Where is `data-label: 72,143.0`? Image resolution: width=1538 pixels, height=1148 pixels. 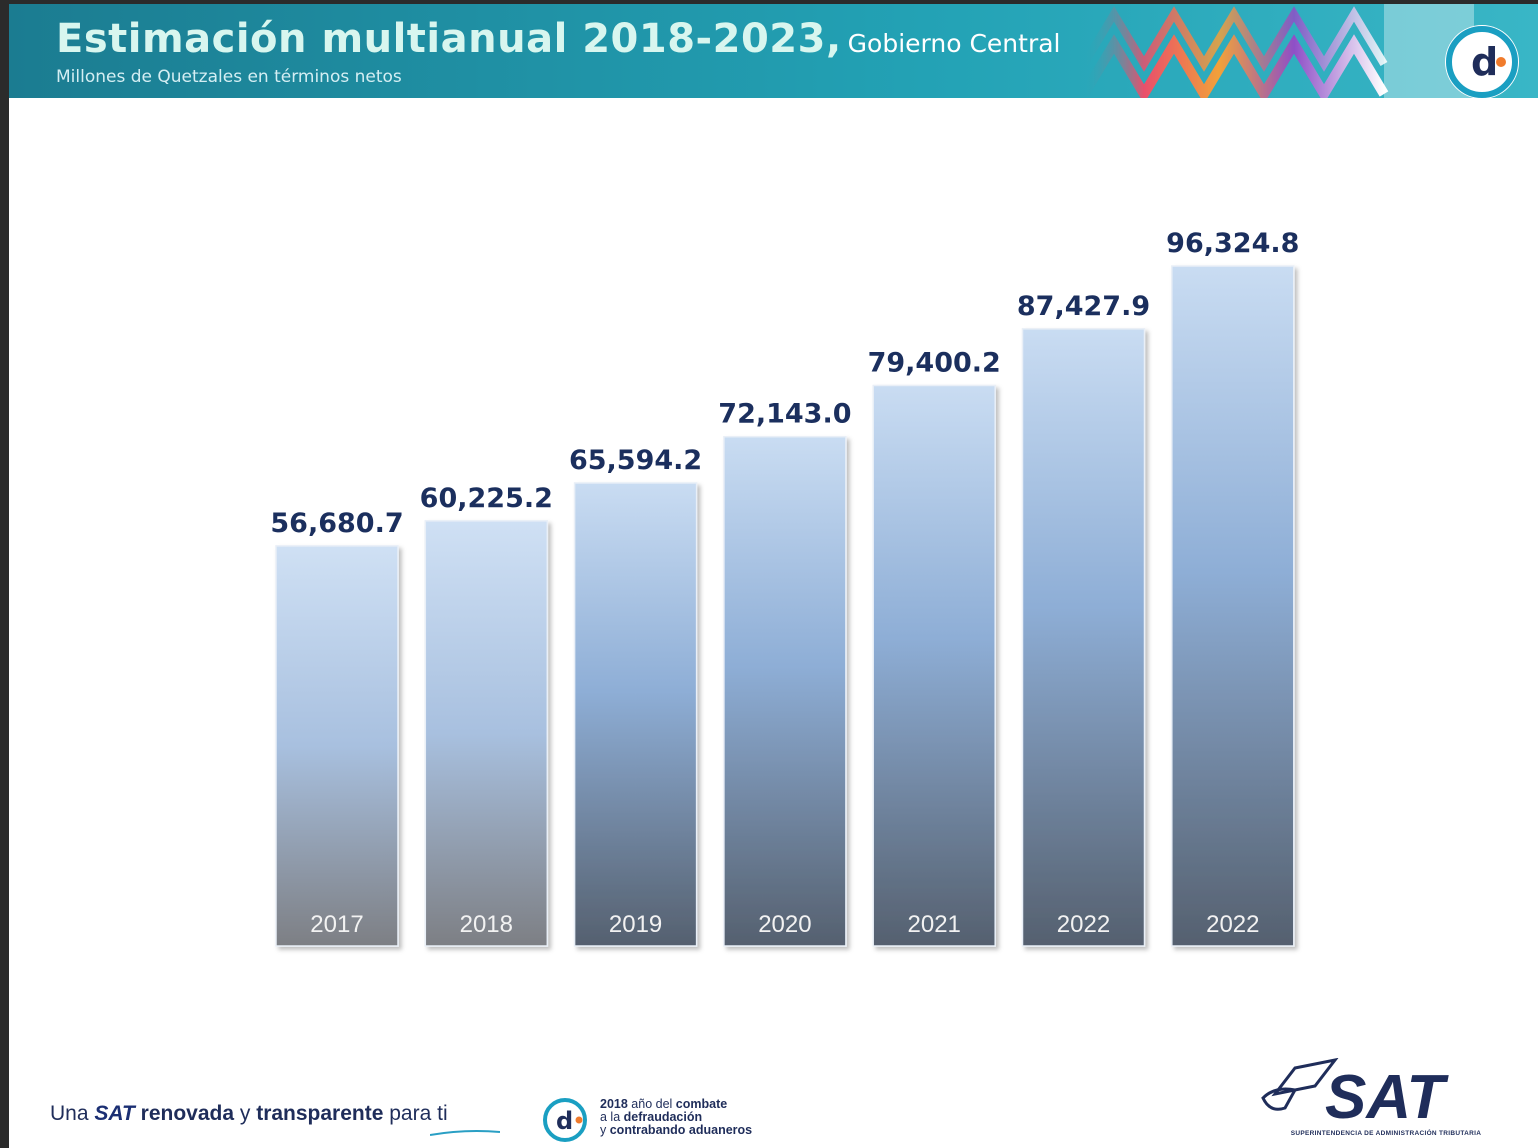 data-label: 72,143.0 is located at coordinates (784, 414).